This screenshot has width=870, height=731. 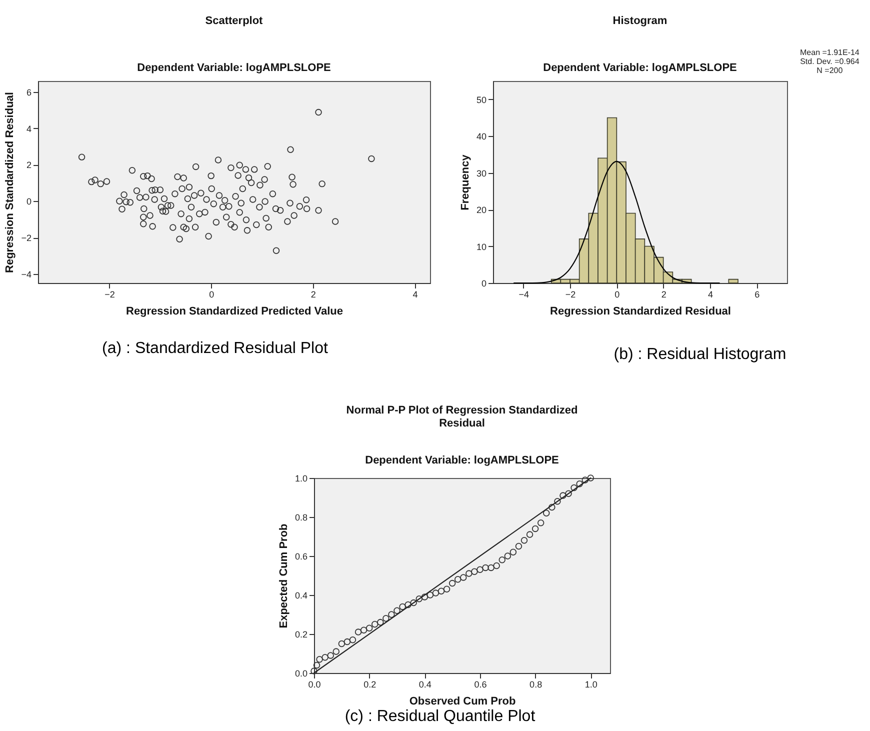 What do you see at coordinates (234, 21) in the screenshot?
I see `chart-title: Scatterplot` at bounding box center [234, 21].